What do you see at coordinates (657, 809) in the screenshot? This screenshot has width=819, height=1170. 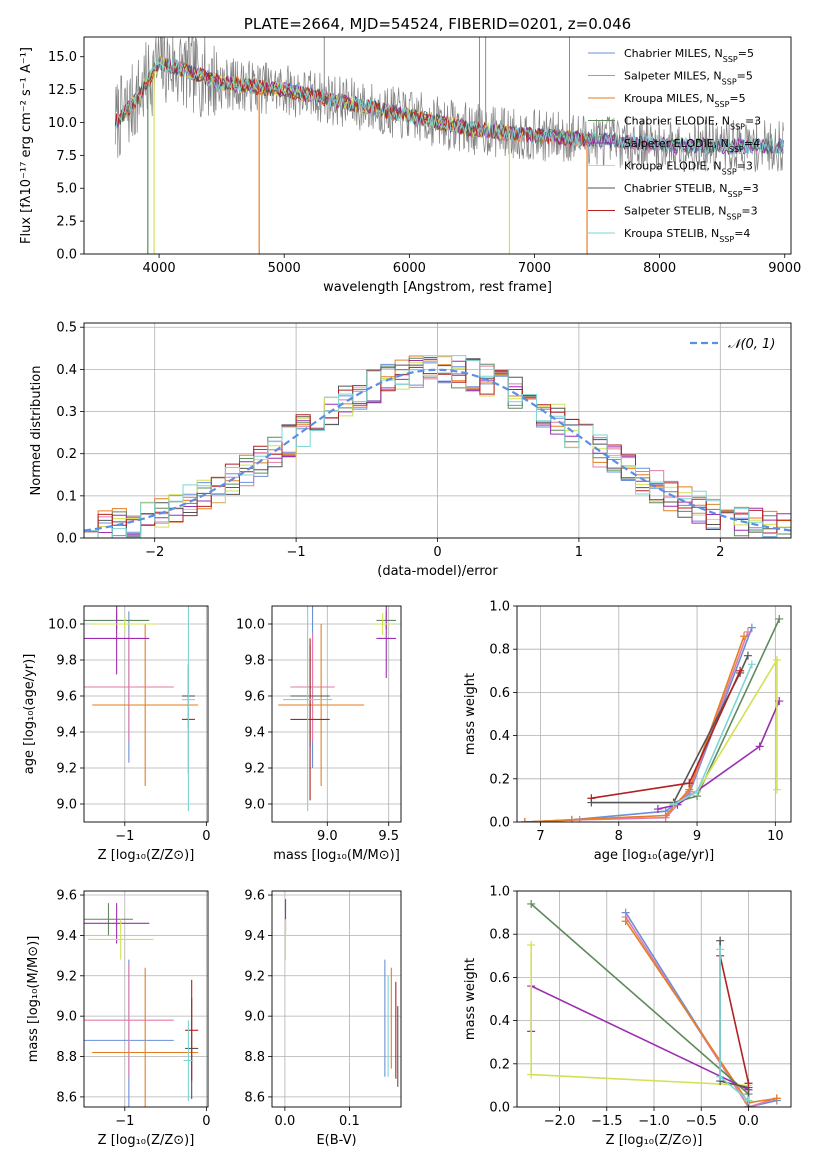 I see `weight-marker-salpeter_elodie` at bounding box center [657, 809].